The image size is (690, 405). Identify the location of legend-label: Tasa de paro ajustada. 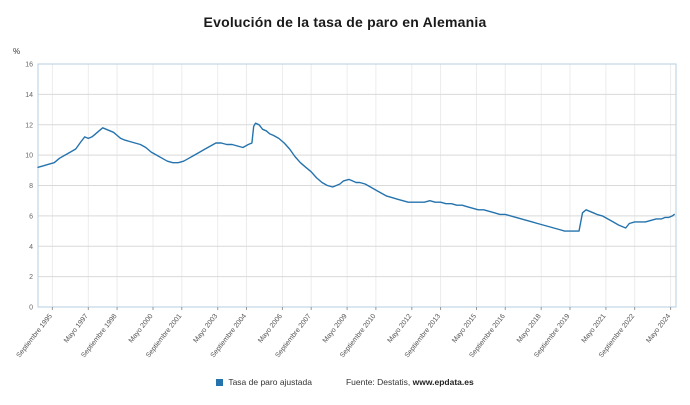
(270, 382).